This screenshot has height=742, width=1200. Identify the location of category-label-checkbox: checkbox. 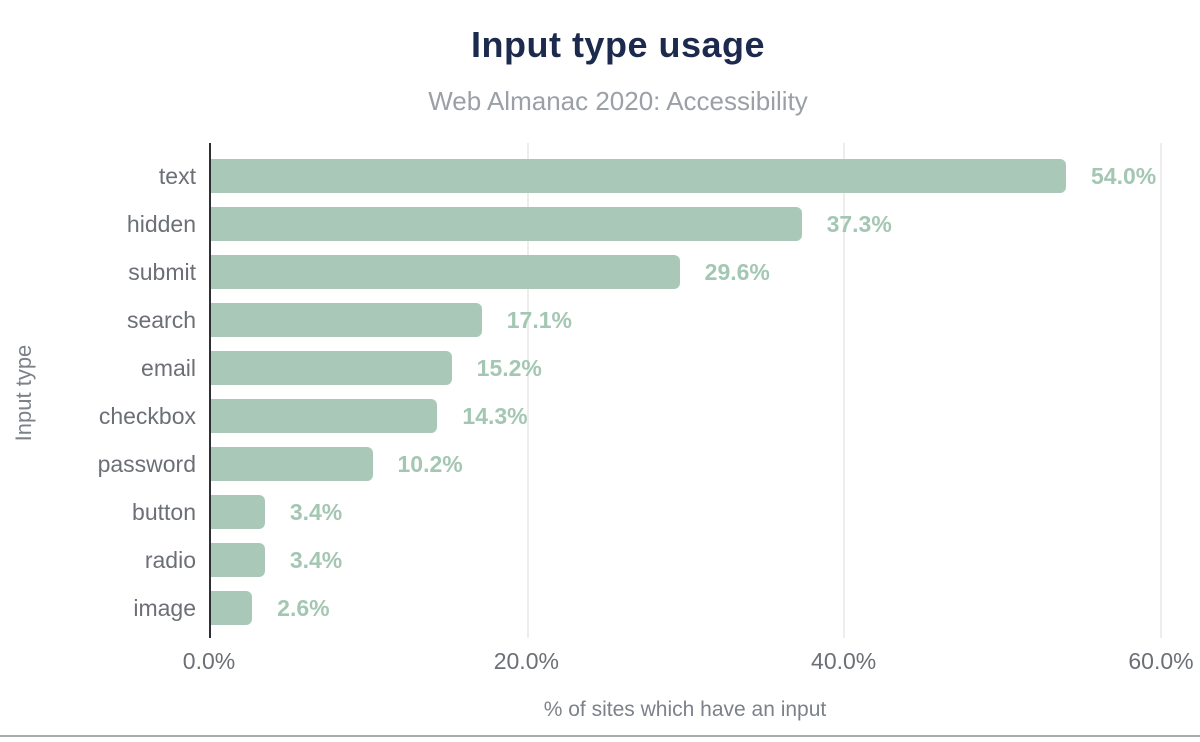
(147, 416).